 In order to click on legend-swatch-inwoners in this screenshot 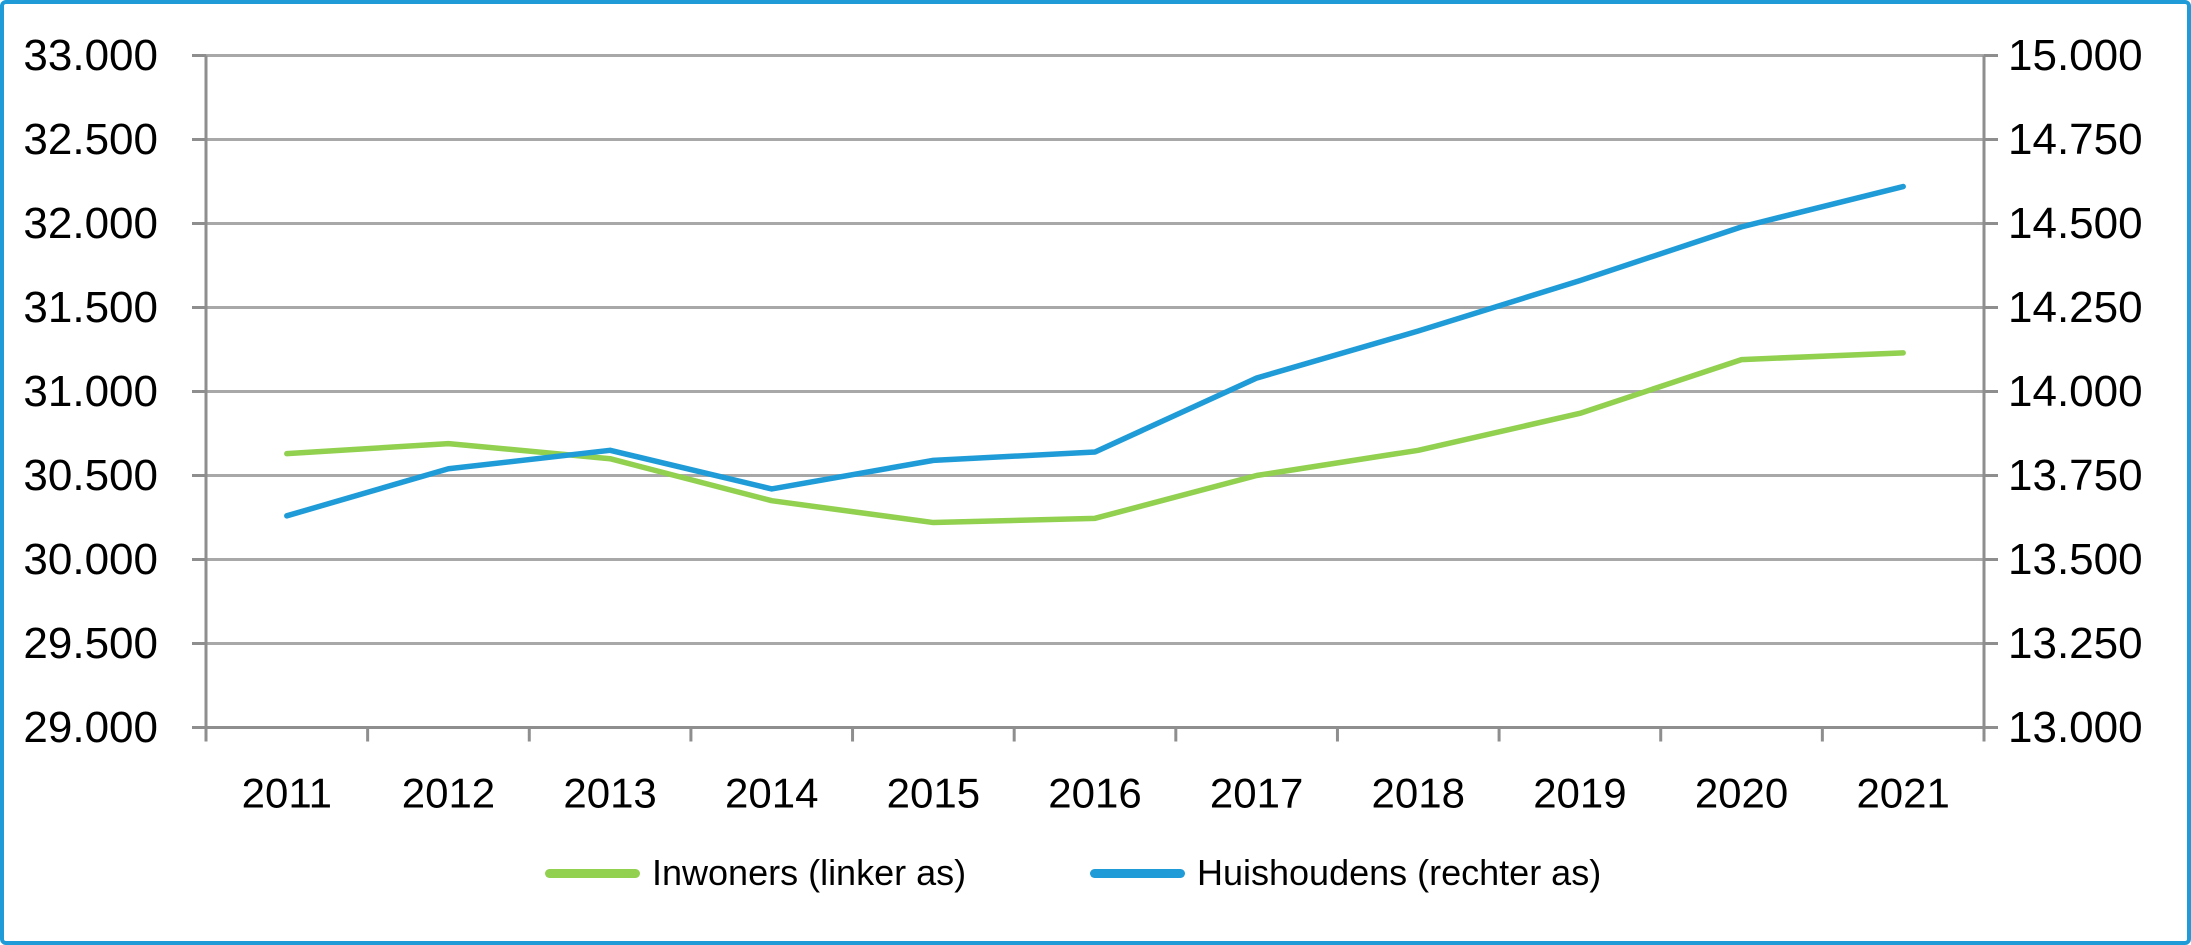, I will do `click(592, 873)`.